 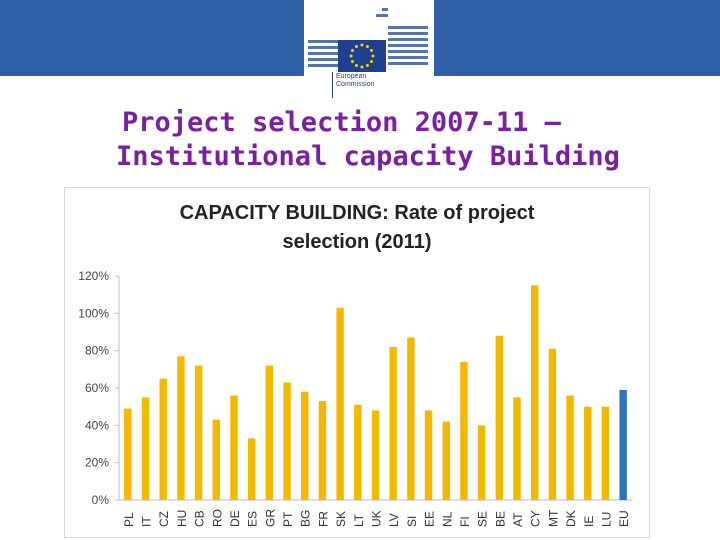 What do you see at coordinates (552, 424) in the screenshot?
I see `bar-mt` at bounding box center [552, 424].